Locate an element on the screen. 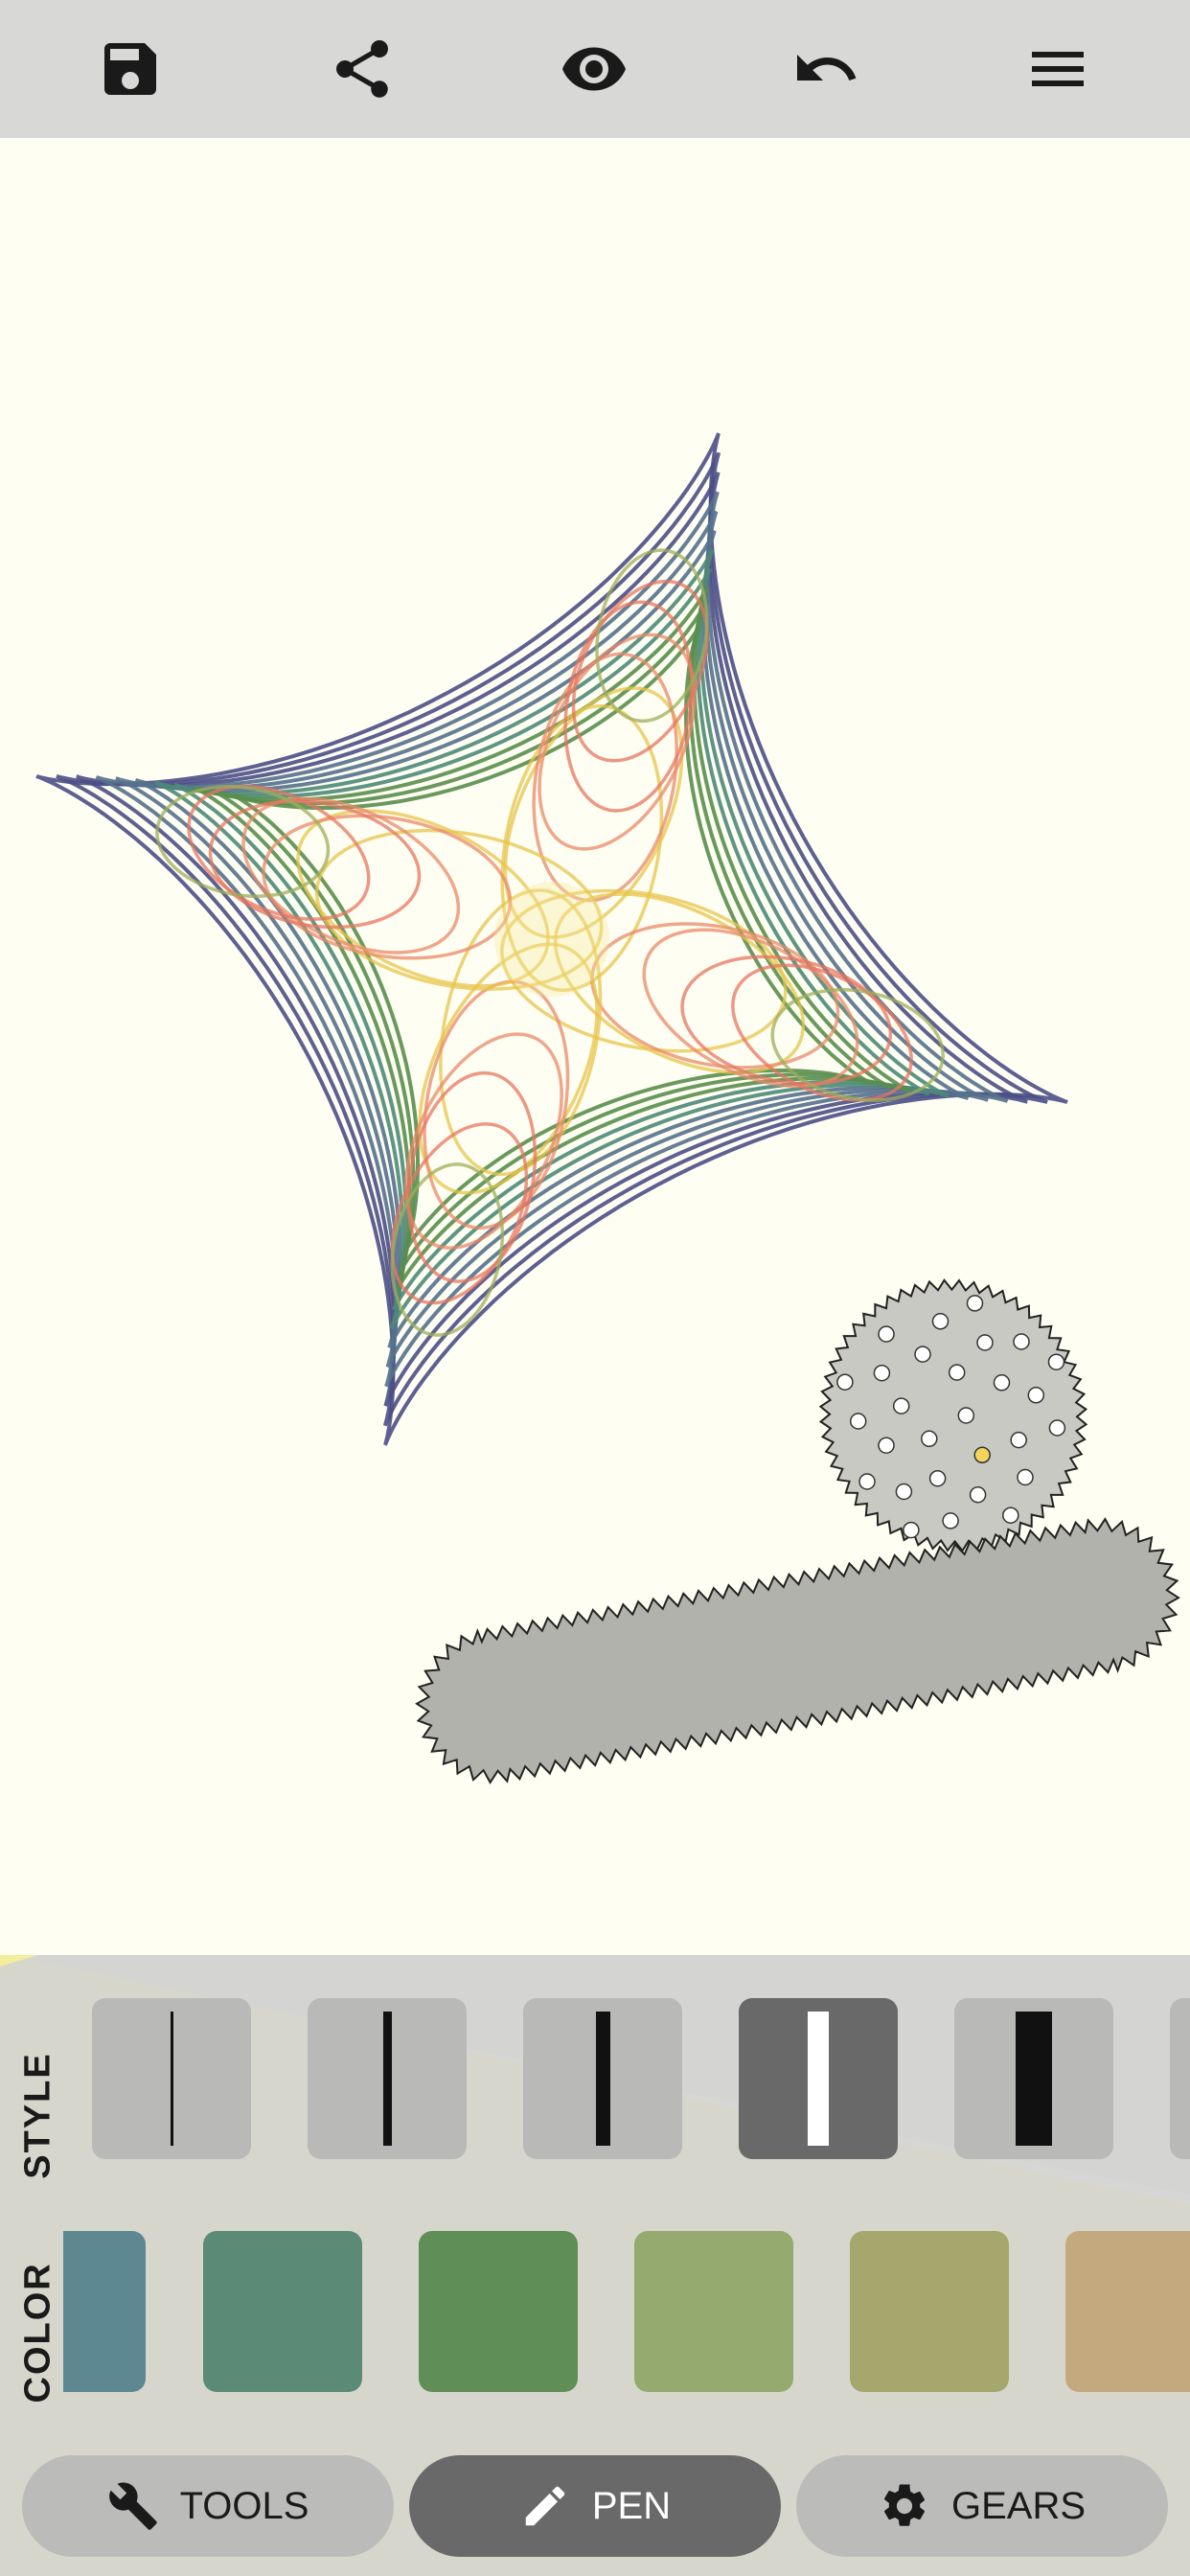 The image size is (1190, 2576). undo-icon is located at coordinates (827, 67).